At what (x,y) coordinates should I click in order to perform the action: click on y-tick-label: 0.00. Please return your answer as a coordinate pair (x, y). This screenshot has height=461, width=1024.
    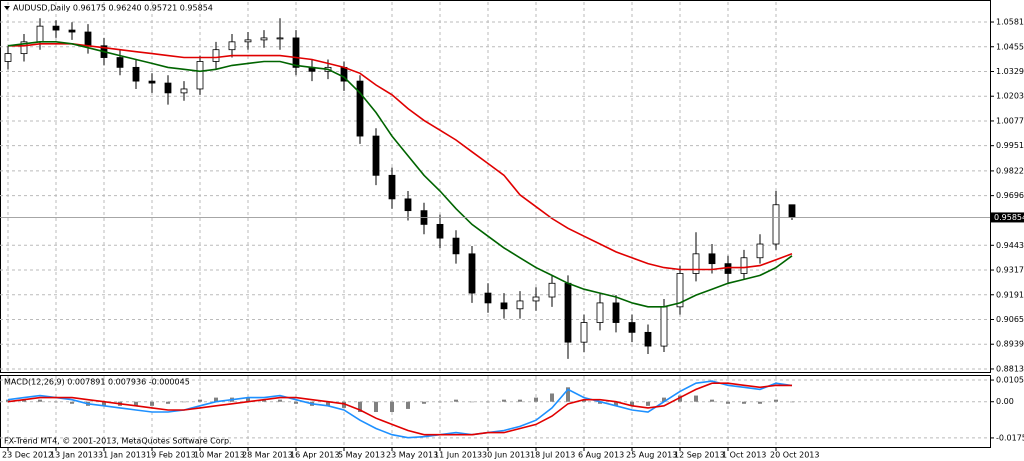
    Looking at the image, I should click on (1005, 401).